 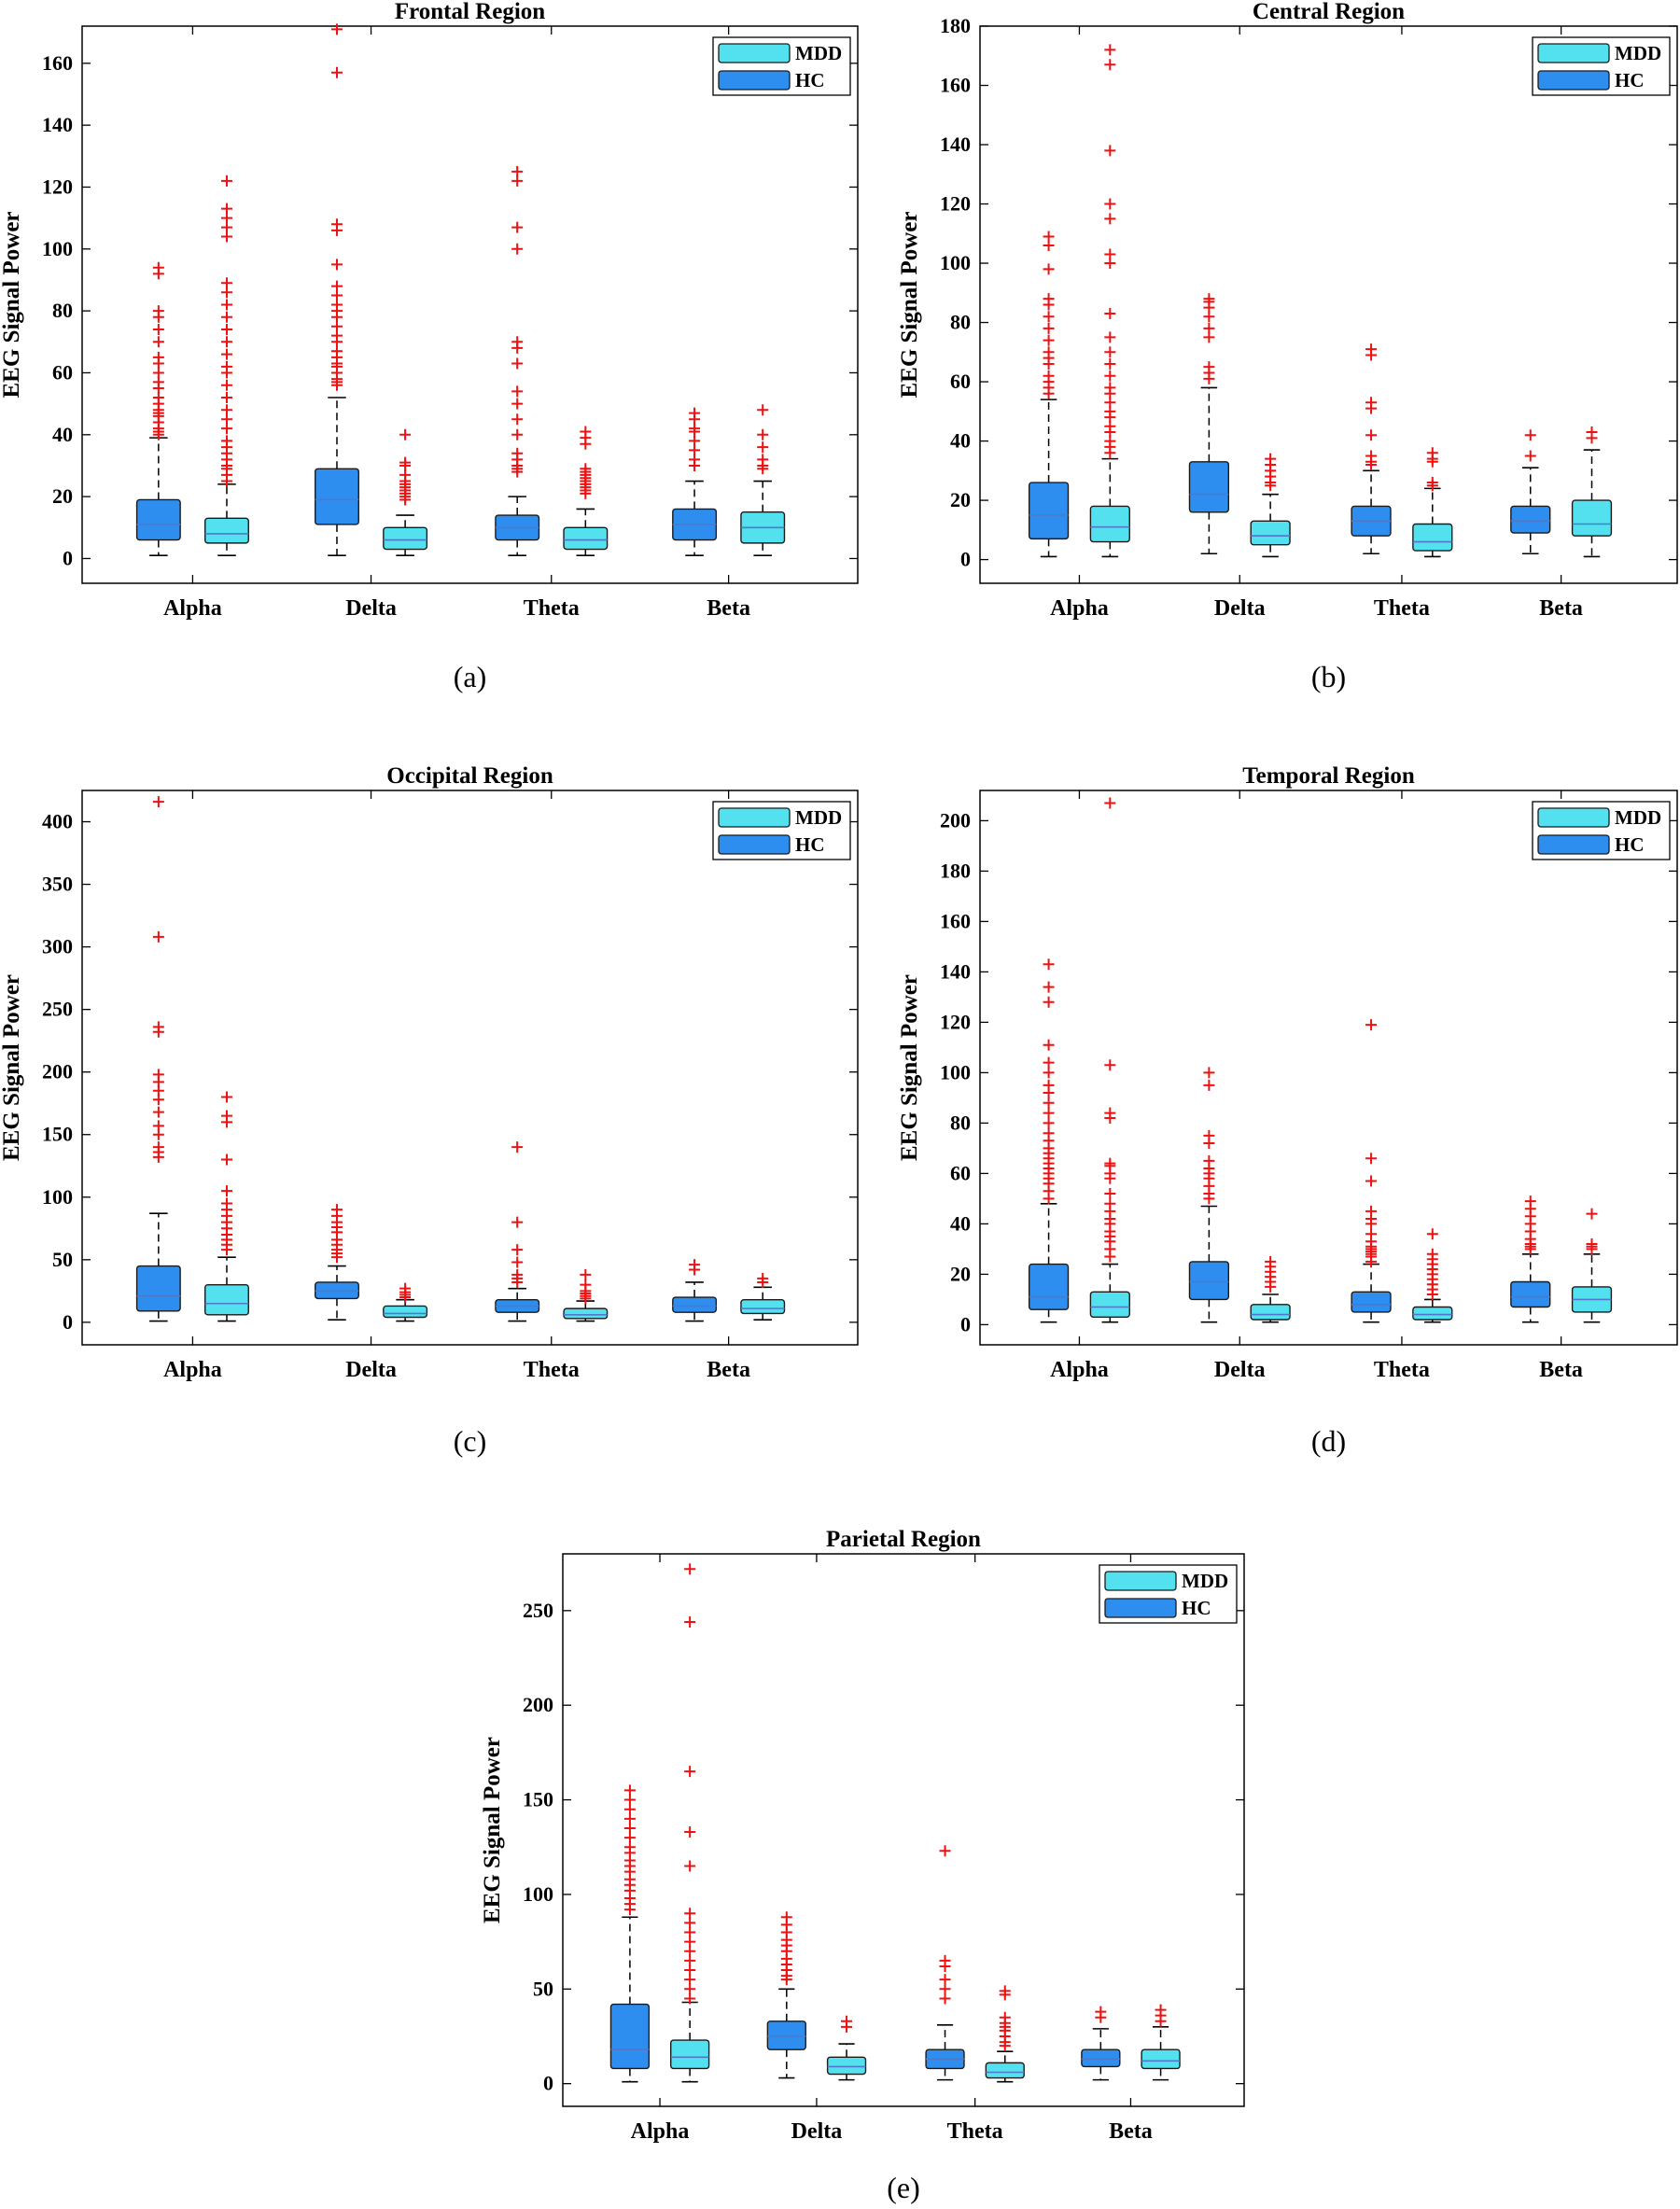 What do you see at coordinates (470, 676) in the screenshot?
I see `panel-caption: (a)` at bounding box center [470, 676].